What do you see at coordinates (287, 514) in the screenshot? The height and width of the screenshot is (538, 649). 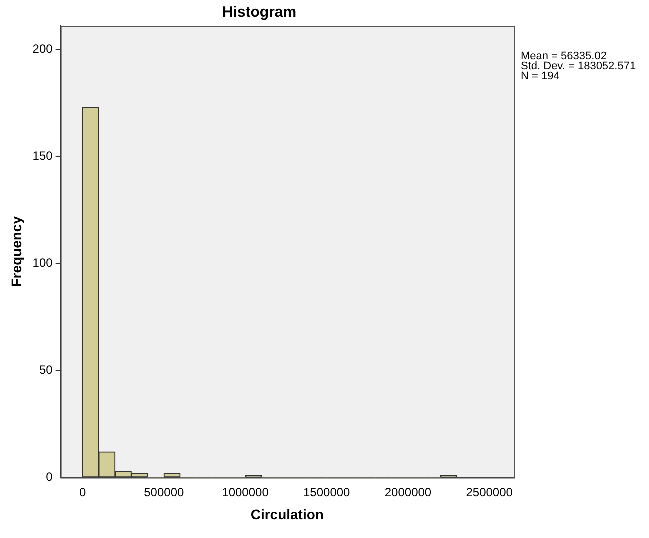 I see `x-axis-title: Circulation` at bounding box center [287, 514].